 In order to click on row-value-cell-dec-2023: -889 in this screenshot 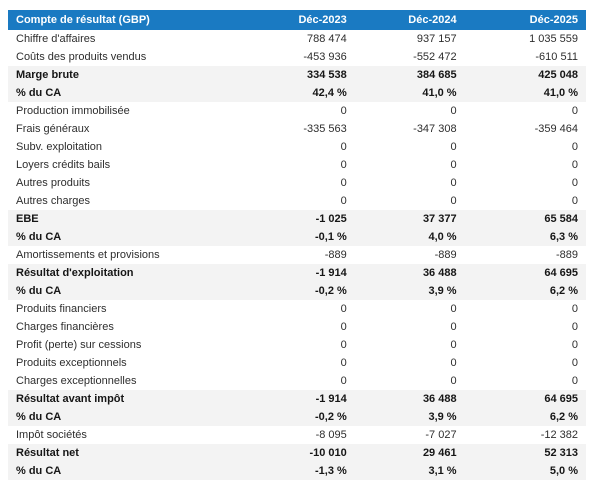, I will do `click(297, 255)`.